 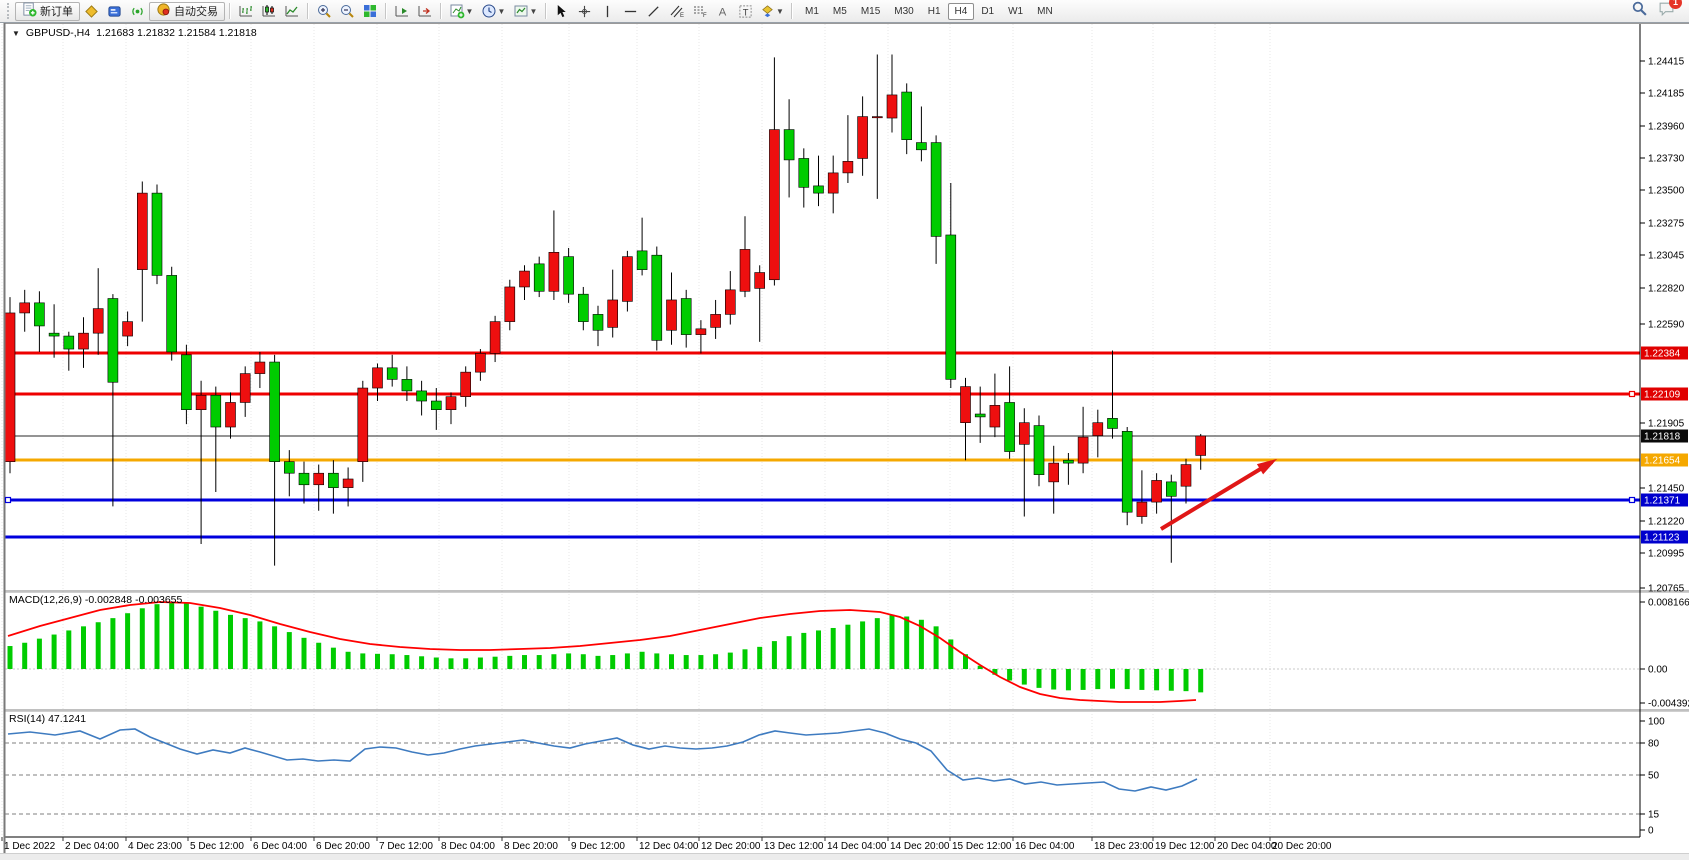 I want to click on svg-text: 1.24185, so click(x=1666, y=94).